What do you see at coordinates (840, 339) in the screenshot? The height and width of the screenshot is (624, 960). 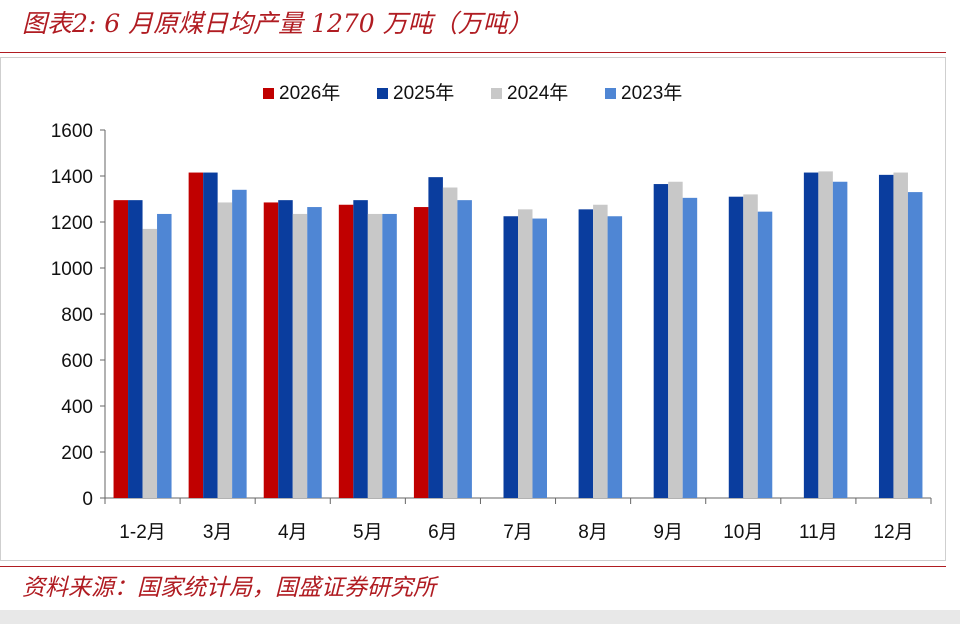 I see `bar-2023年-11月` at bounding box center [840, 339].